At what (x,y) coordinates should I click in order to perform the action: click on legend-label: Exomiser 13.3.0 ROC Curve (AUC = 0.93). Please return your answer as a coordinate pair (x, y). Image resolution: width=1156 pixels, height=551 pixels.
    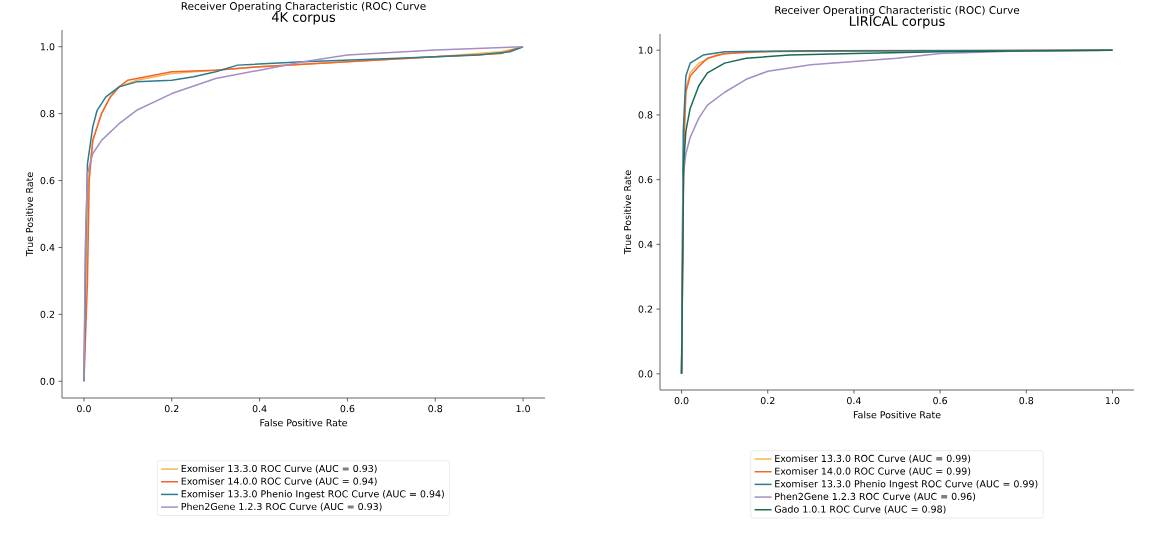
    Looking at the image, I should click on (279, 469).